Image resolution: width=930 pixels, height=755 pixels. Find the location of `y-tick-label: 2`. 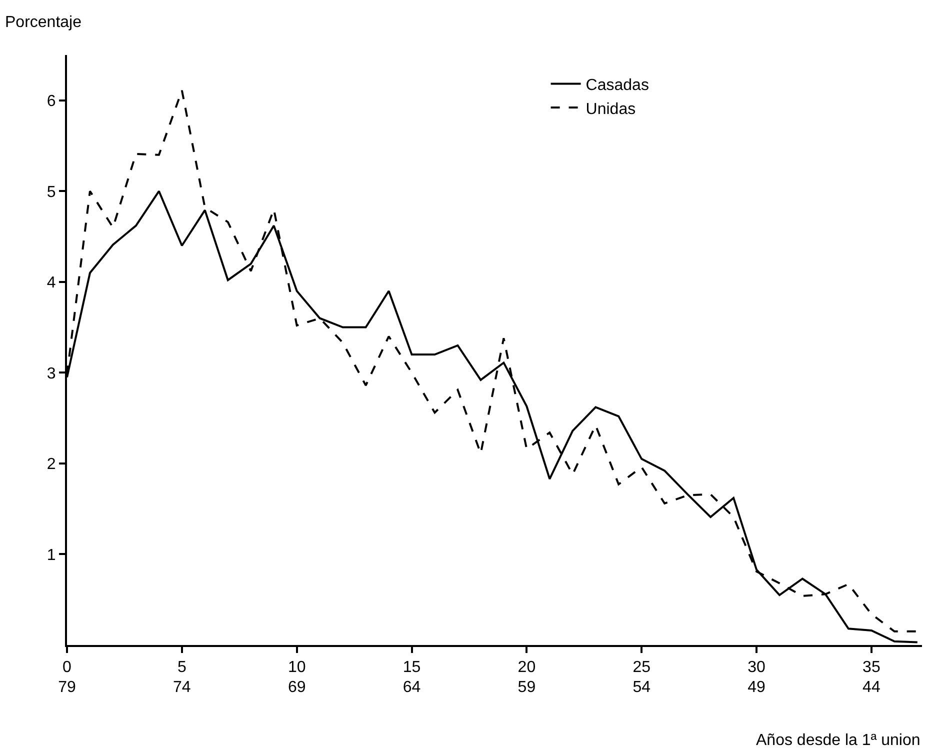

y-tick-label: 2 is located at coordinates (51, 465).